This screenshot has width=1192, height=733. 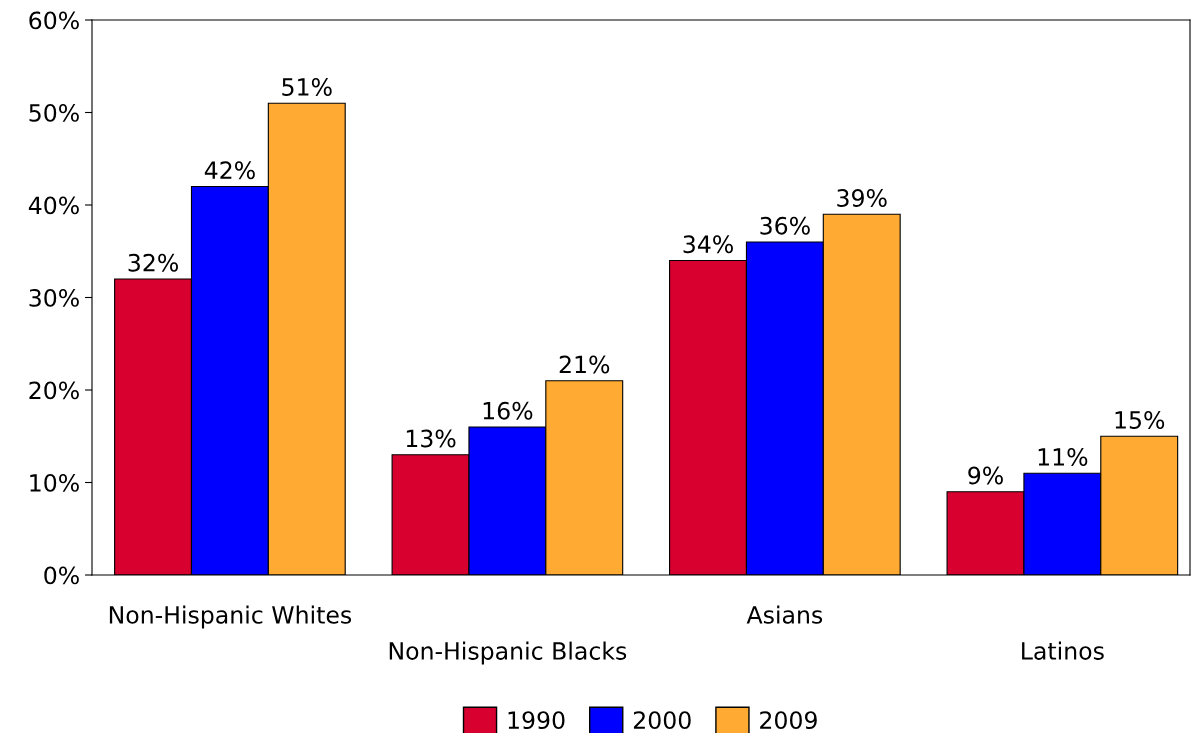 I want to click on y-tick-label: 30%, so click(x=54, y=297).